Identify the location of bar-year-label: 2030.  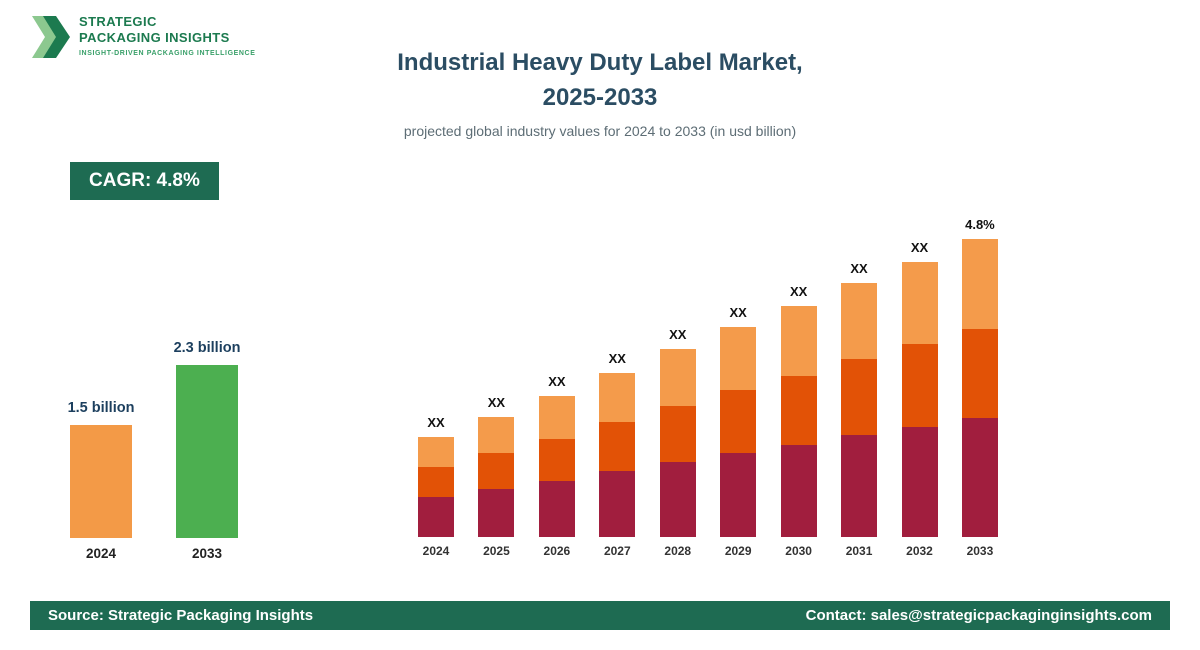
(798, 551).